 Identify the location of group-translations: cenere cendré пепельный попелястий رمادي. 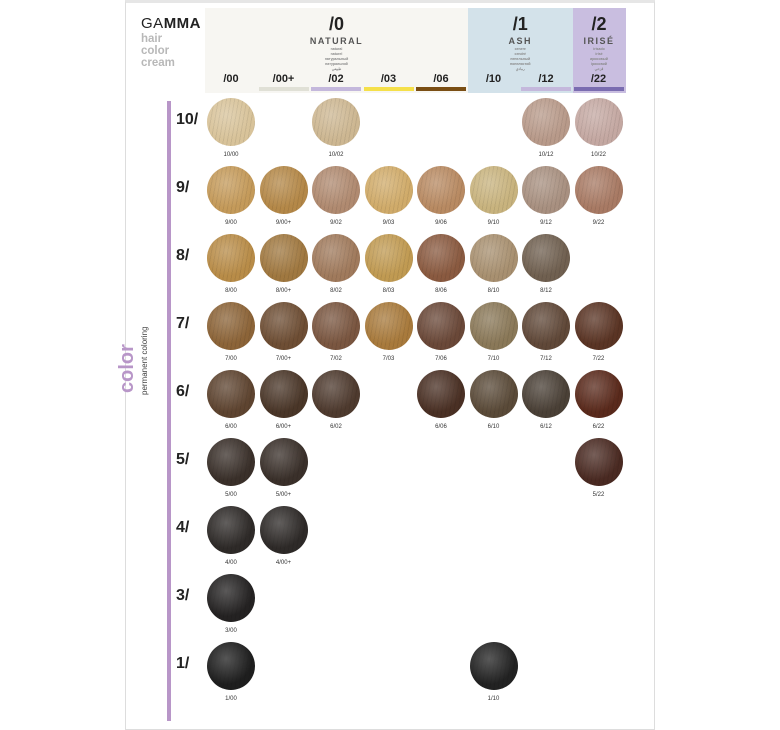
(520, 59).